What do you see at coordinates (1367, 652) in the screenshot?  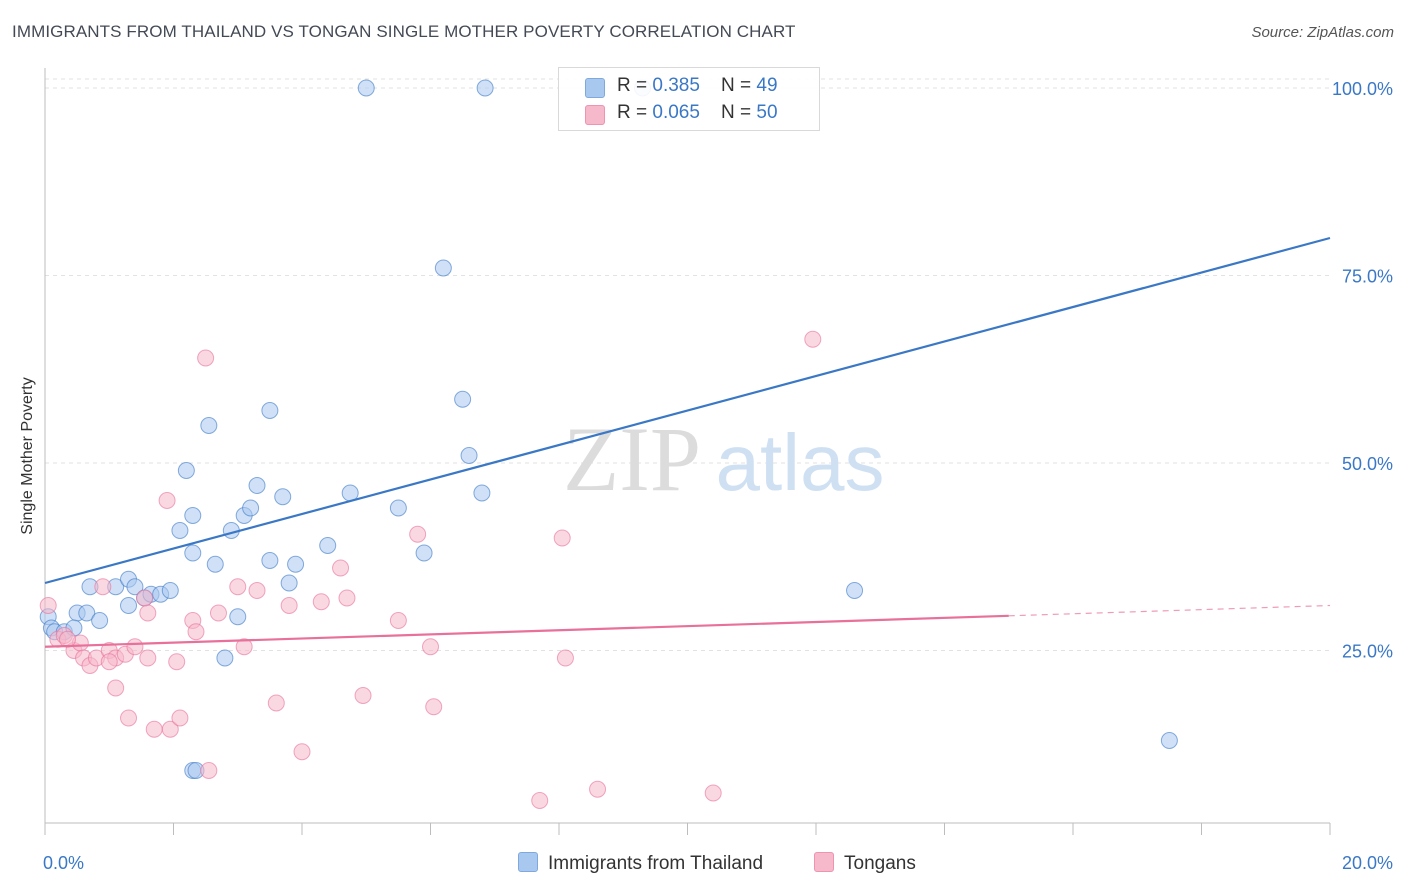 I see `y-tick-label: 25.0%` at bounding box center [1367, 652].